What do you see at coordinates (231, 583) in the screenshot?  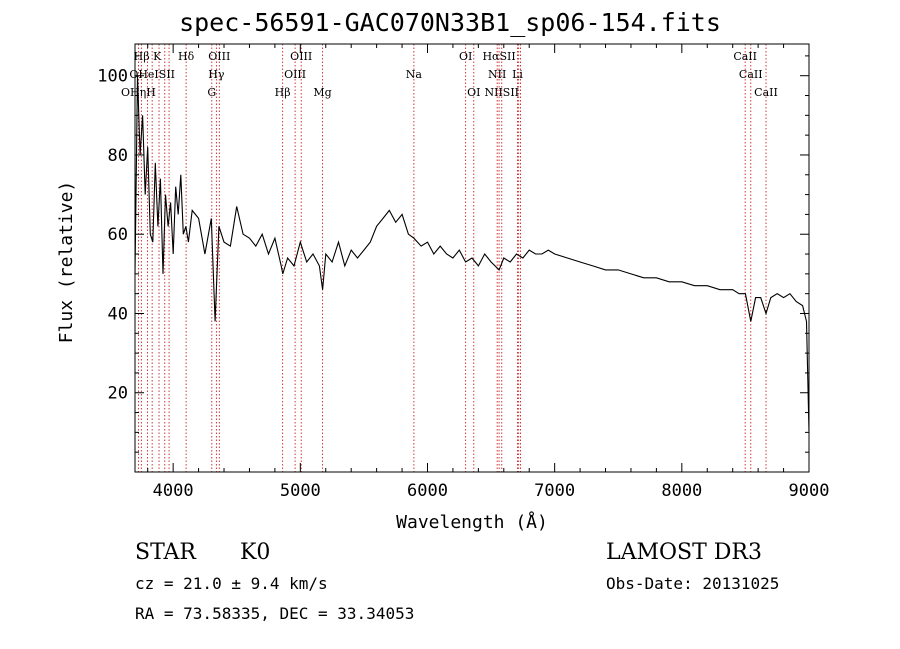 I see `redshift-readout: cz = 21.0 ± 9.4 km/s` at bounding box center [231, 583].